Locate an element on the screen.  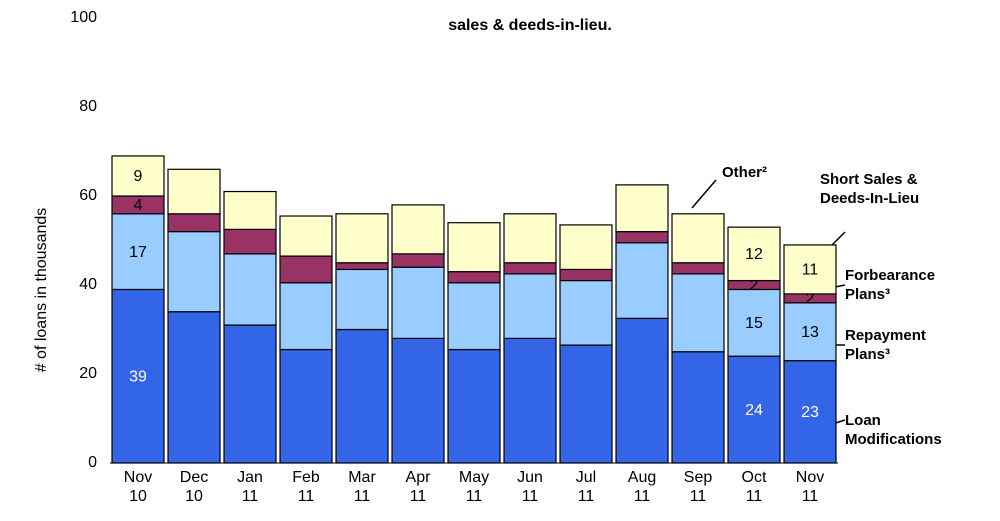
x-tick-label: Jan 11 is located at coordinates (250, 487).